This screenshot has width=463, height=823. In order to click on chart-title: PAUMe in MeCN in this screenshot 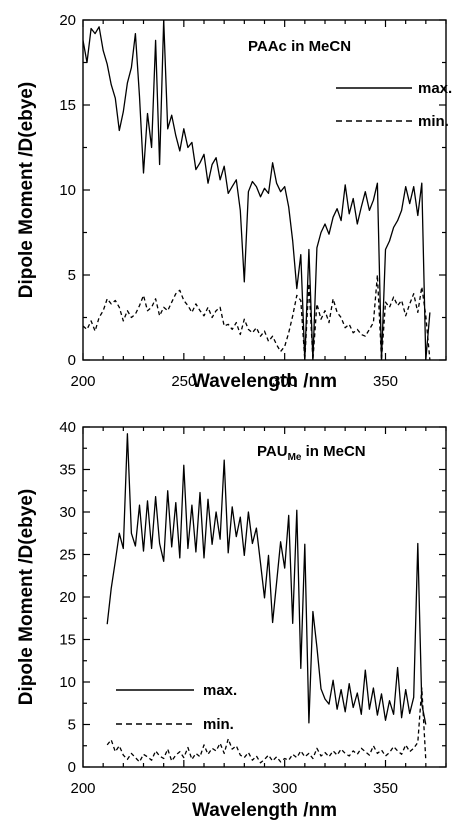, I will do `click(311, 453)`.